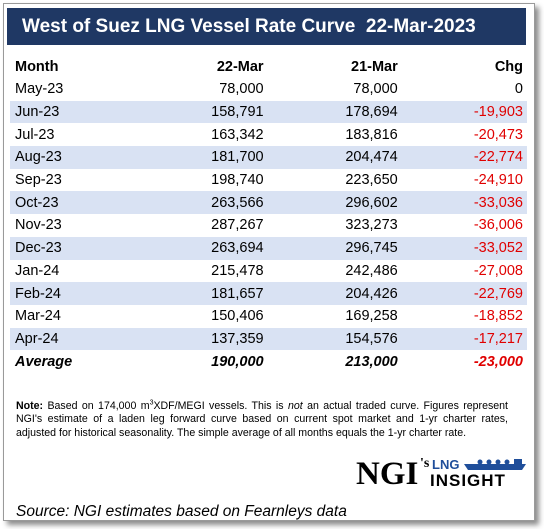 This screenshot has width=544, height=529. Describe the element at coordinates (198, 112) in the screenshot. I see `cell-22-mar: 158,791` at that location.